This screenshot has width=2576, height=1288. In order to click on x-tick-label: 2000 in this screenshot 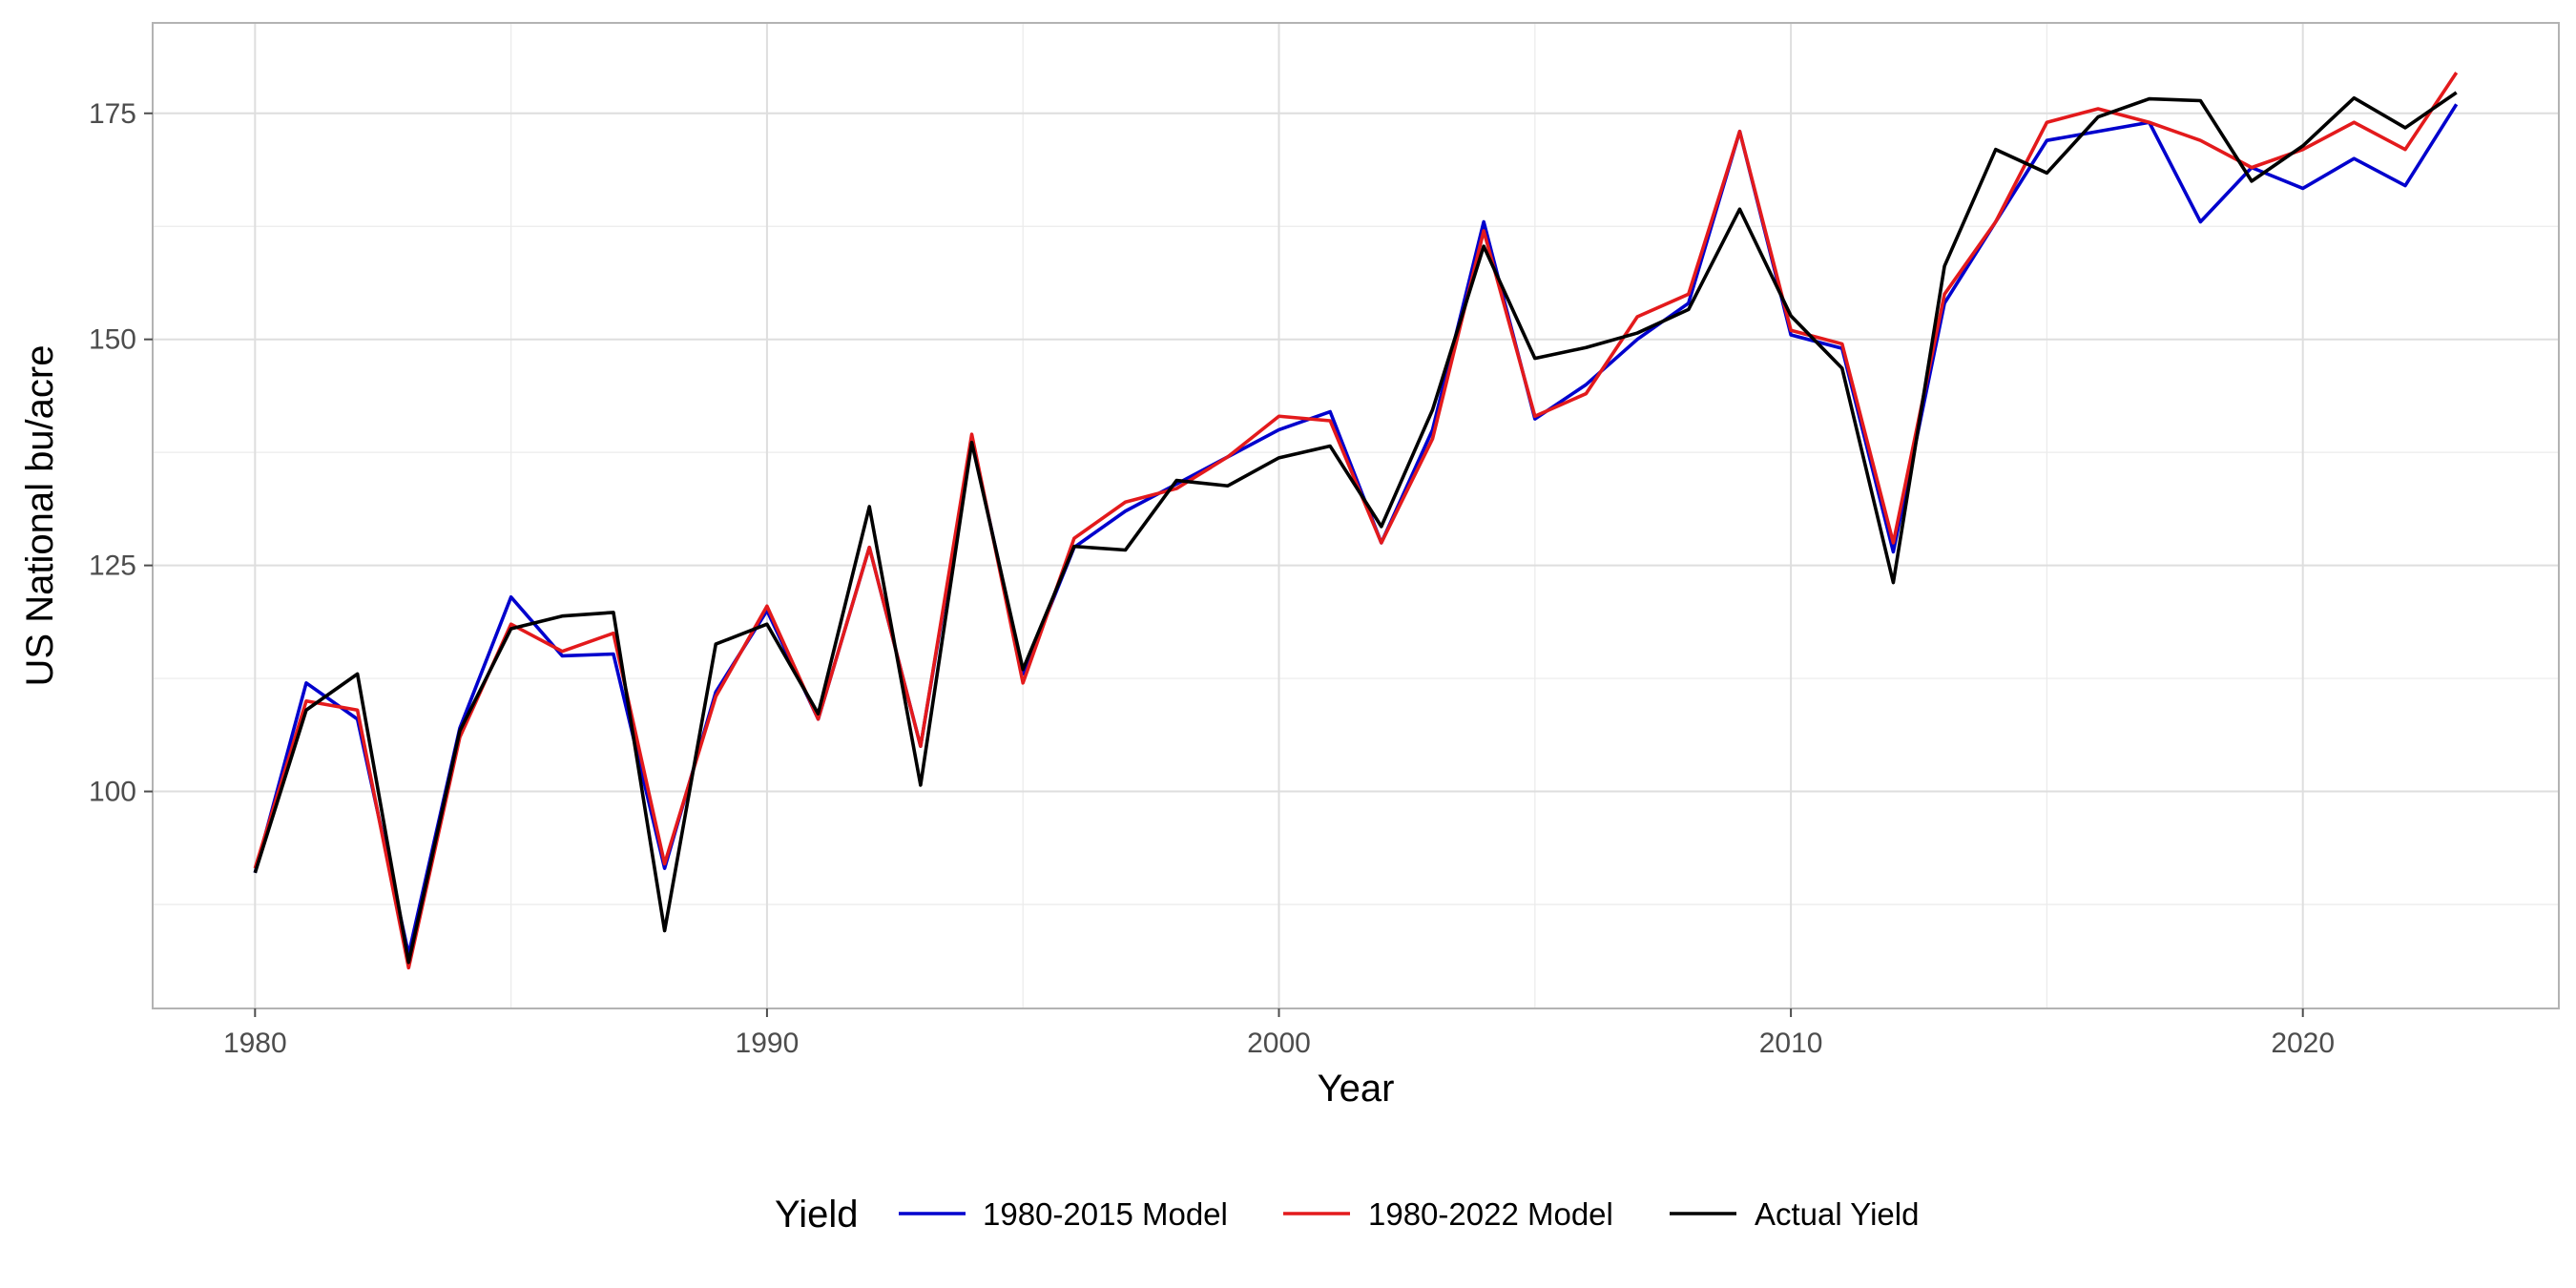, I will do `click(1279, 1043)`.